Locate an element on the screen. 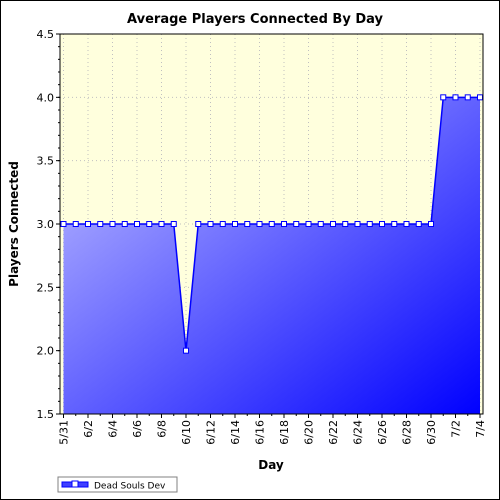 The image size is (500, 500). x-tick-label: 6/2 is located at coordinates (88, 429).